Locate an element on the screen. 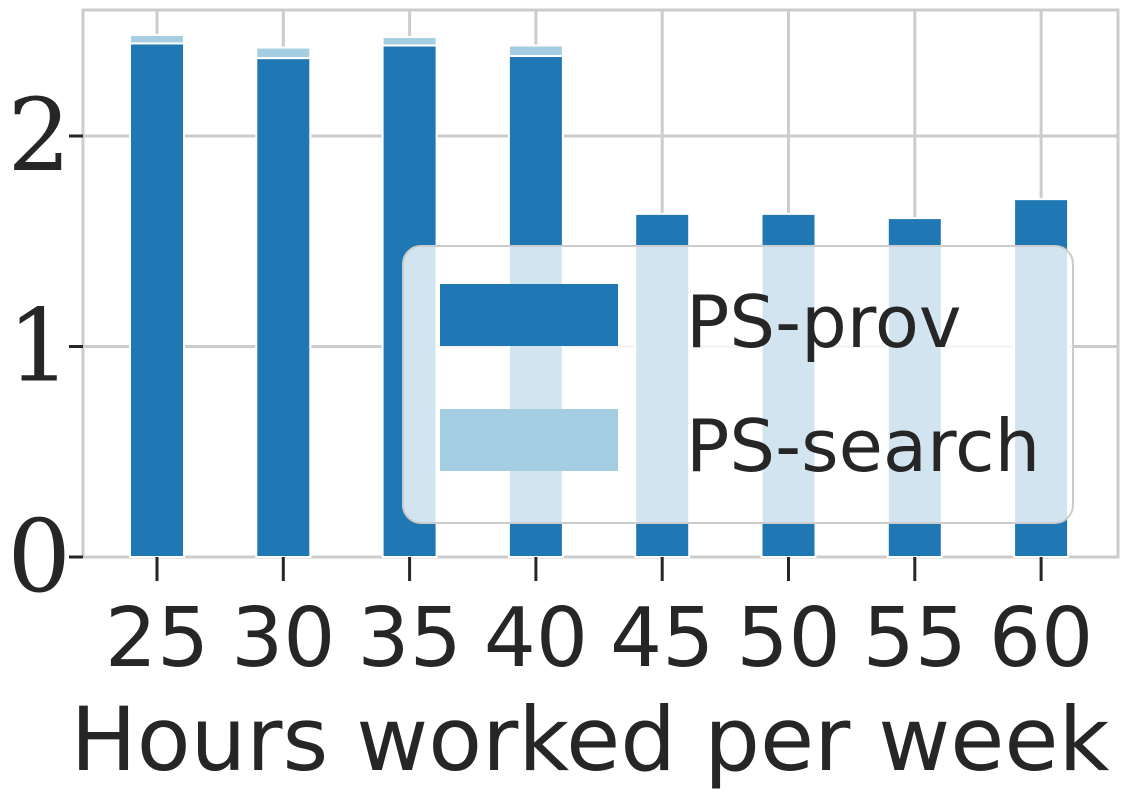 The height and width of the screenshot is (802, 1129). legend-label-ps-search: PS-search is located at coordinates (863, 446).